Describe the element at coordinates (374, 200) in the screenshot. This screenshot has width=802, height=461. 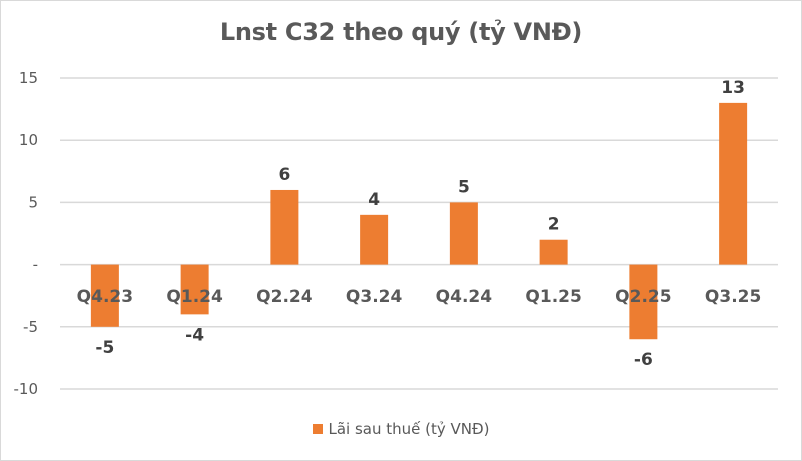
I see `data-label: 4` at that location.